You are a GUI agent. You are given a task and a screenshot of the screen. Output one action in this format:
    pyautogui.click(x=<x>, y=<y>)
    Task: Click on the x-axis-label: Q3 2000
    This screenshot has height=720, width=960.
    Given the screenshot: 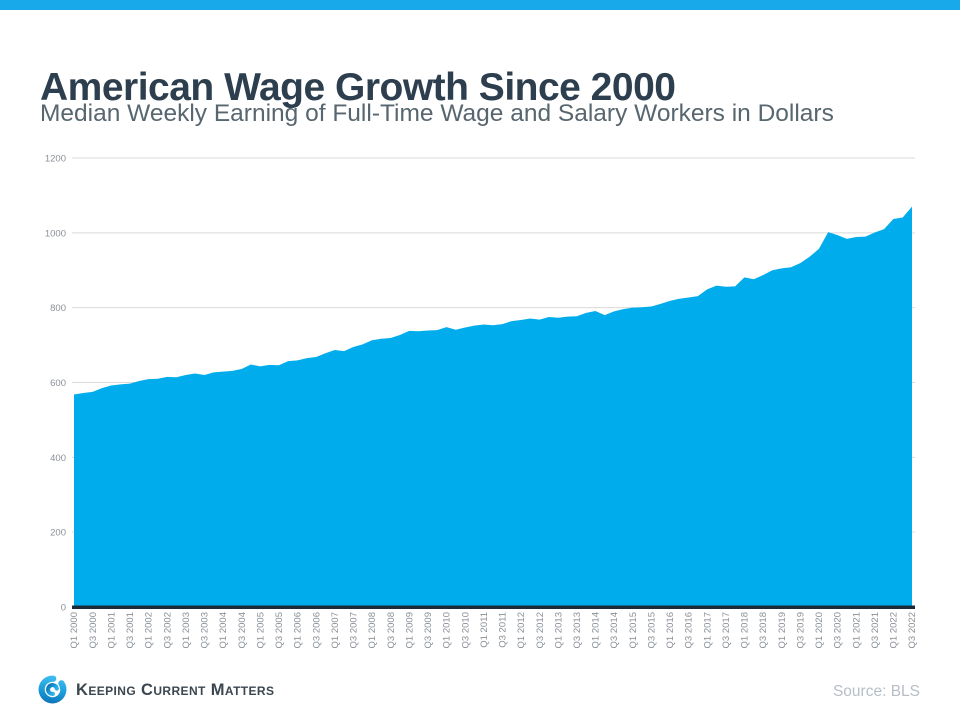 What is the action you would take?
    pyautogui.click(x=93, y=630)
    